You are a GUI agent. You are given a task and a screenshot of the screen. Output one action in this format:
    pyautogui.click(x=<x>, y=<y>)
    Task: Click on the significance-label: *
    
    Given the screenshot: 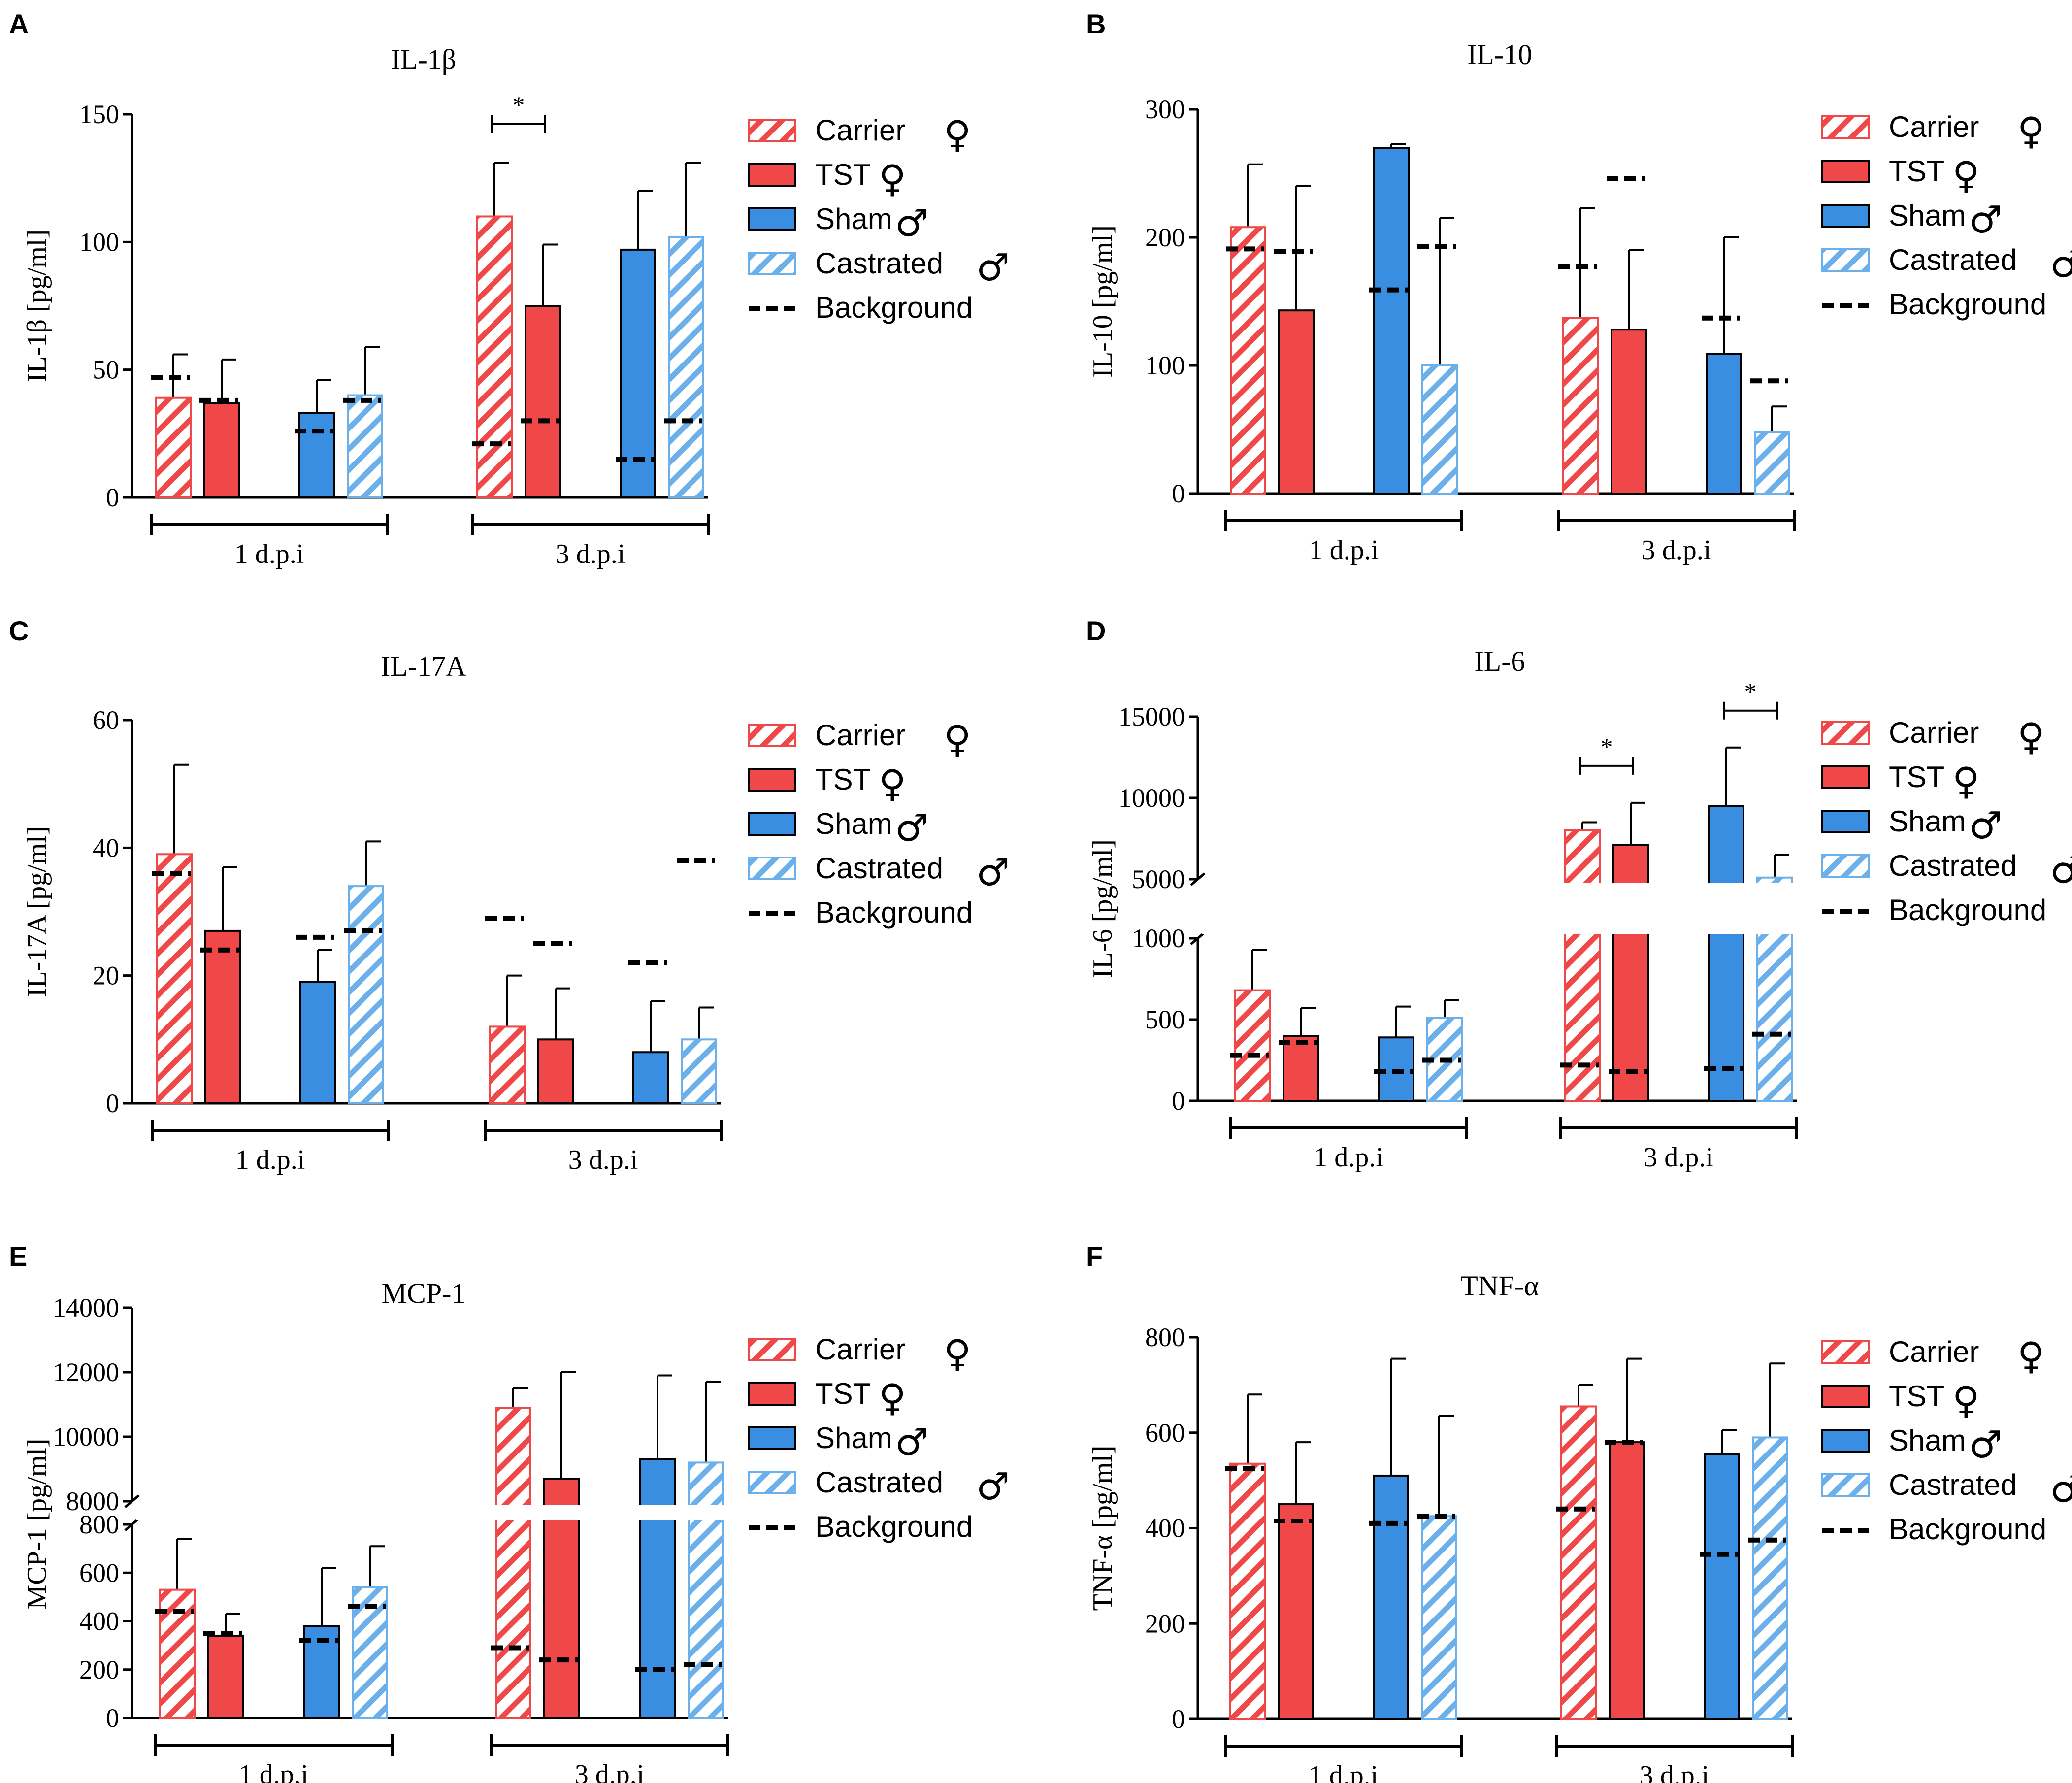 What is the action you would take?
    pyautogui.click(x=519, y=105)
    